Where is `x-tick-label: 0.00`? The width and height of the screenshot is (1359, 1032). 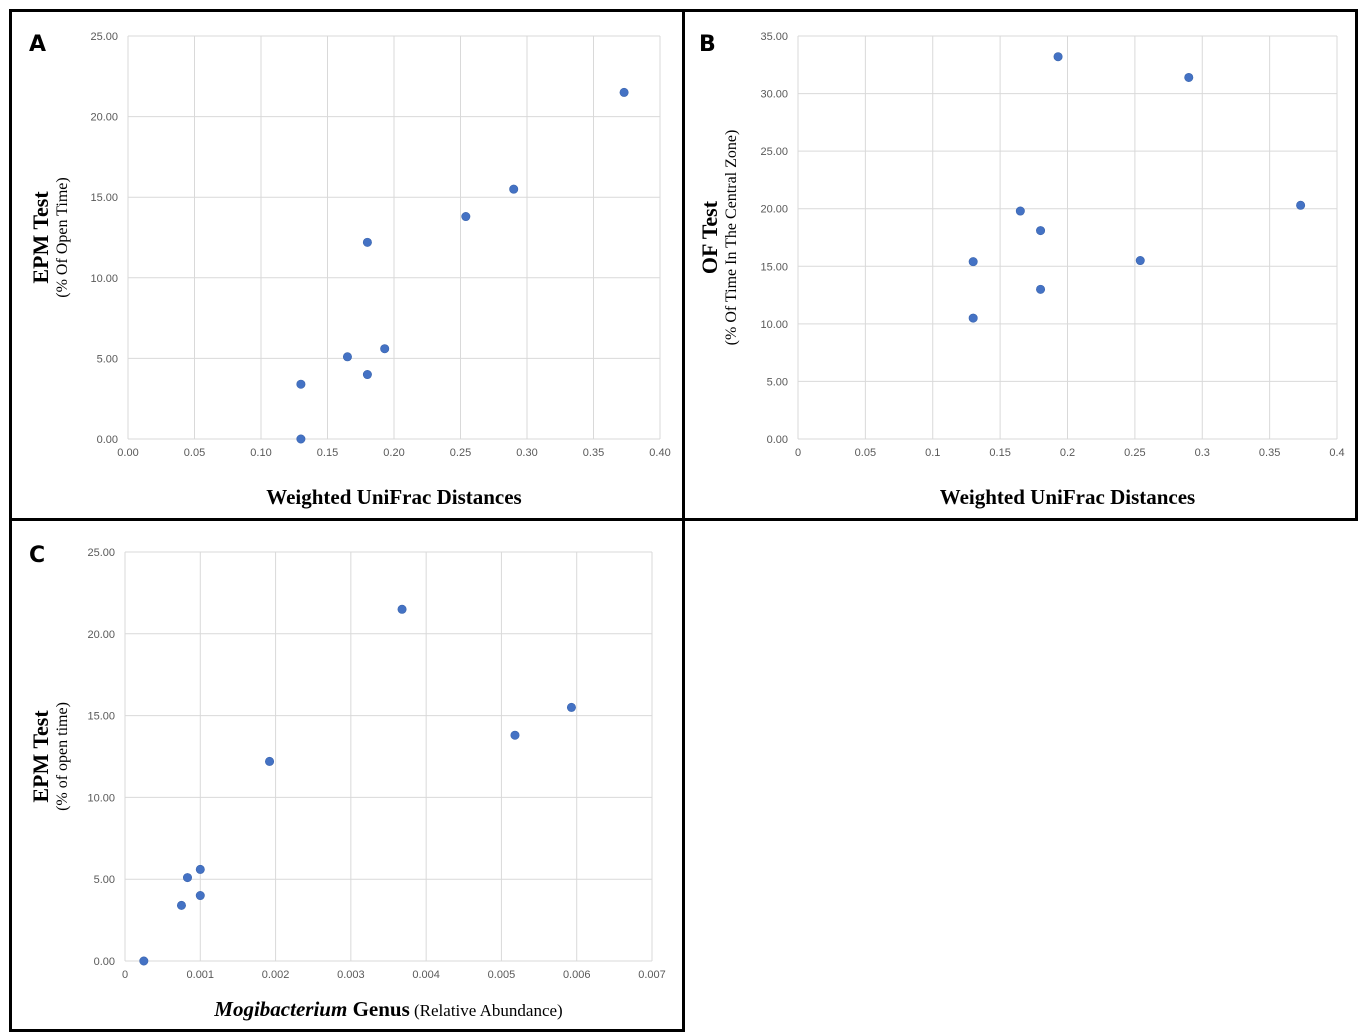 x-tick-label: 0.00 is located at coordinates (127, 453).